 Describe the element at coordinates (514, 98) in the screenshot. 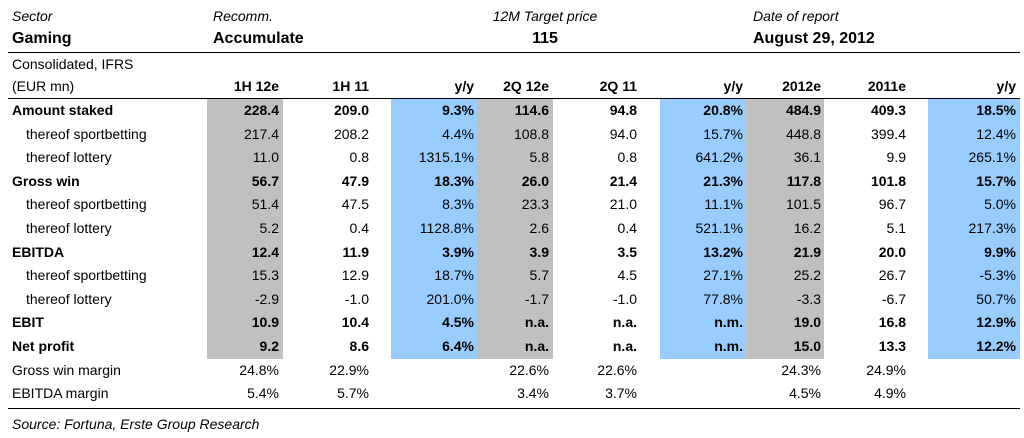

I see `column-header-rule` at that location.